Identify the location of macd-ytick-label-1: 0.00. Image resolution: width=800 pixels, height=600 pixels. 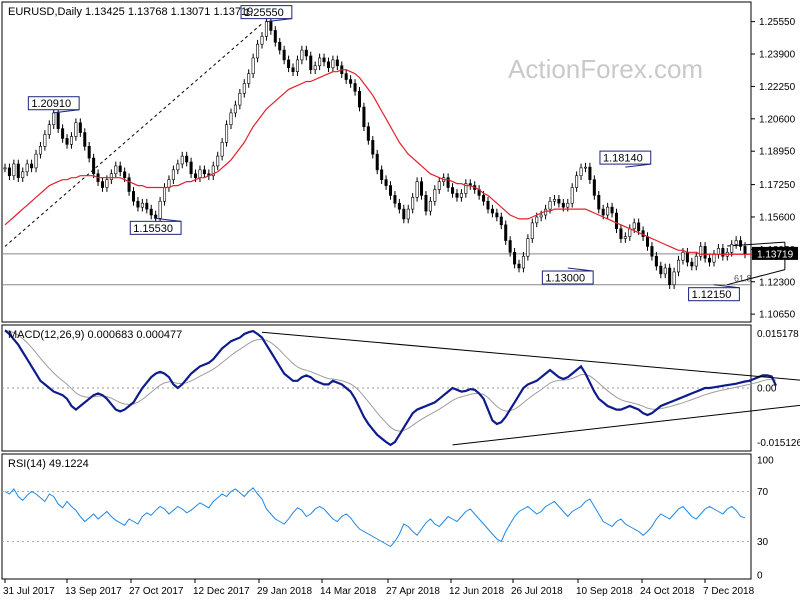
(767, 389).